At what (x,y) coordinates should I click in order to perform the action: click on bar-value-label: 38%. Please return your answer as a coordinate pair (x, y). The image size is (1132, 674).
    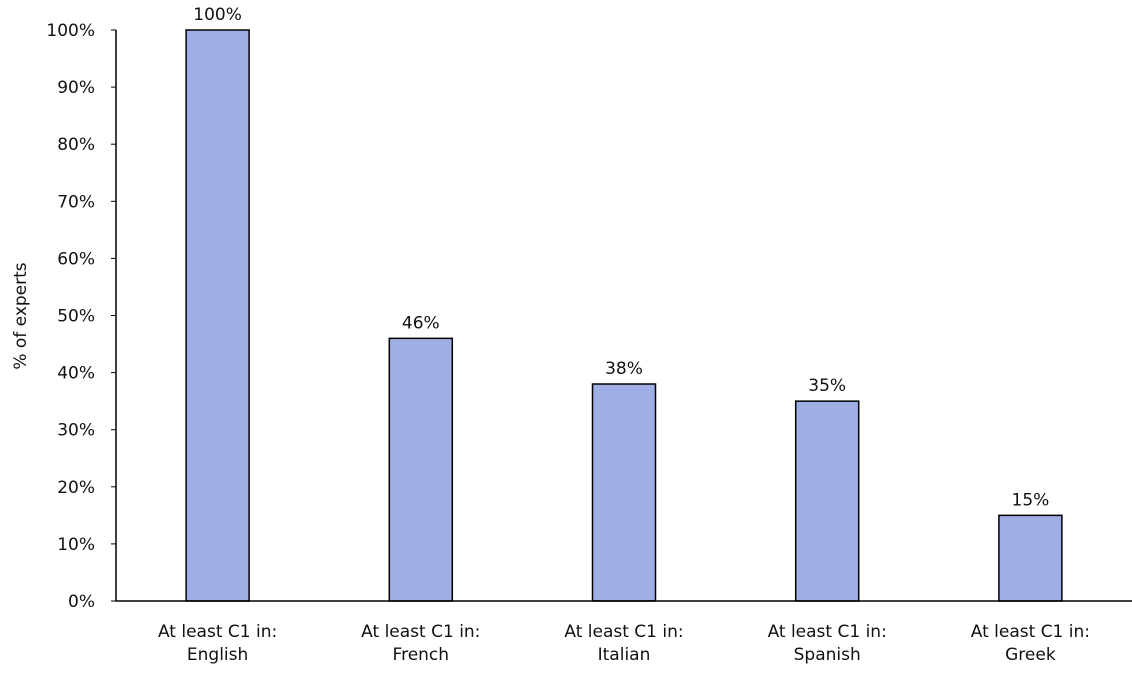
    Looking at the image, I should click on (624, 369).